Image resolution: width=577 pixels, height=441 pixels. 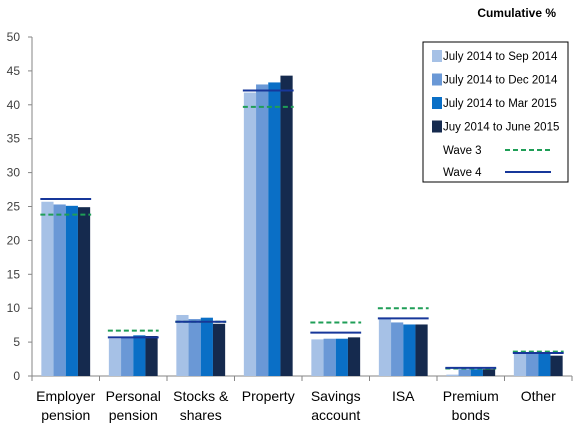 I want to click on y-tick-label: 20, so click(x=14, y=240).